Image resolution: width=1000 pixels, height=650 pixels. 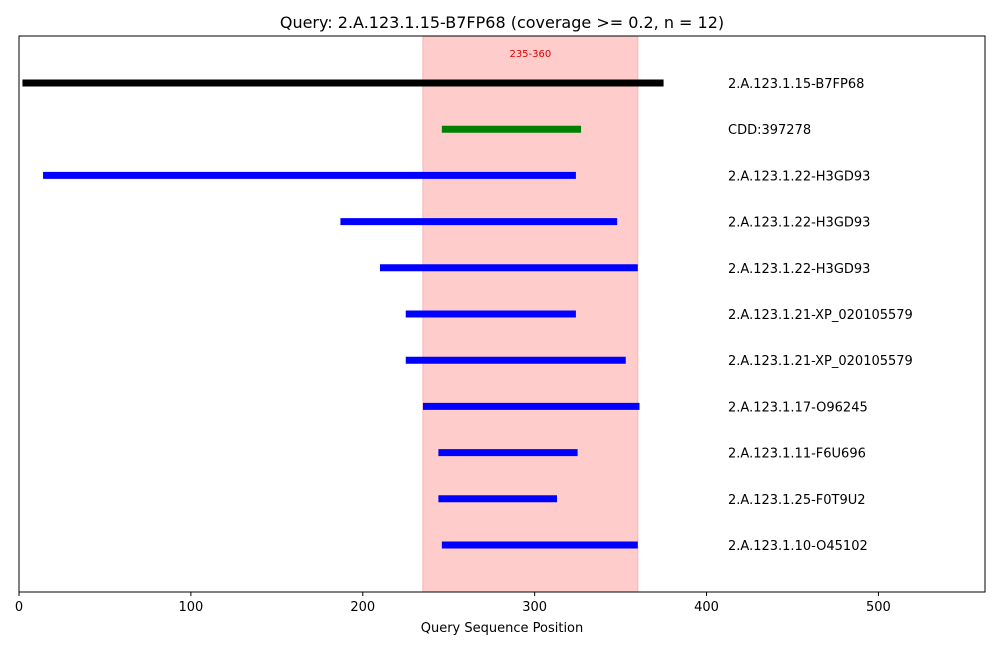 What do you see at coordinates (19, 607) in the screenshot?
I see `x-tick-label: 0` at bounding box center [19, 607].